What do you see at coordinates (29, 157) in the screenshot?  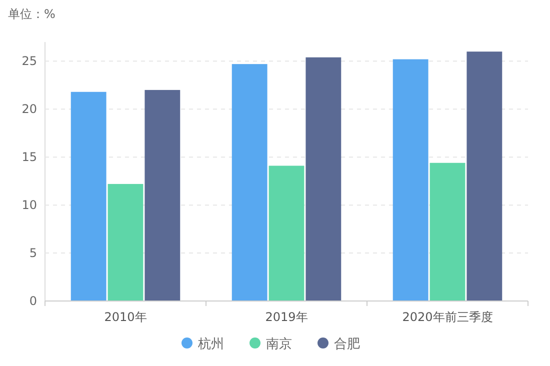 I see `y-tick-label: 15` at bounding box center [29, 157].